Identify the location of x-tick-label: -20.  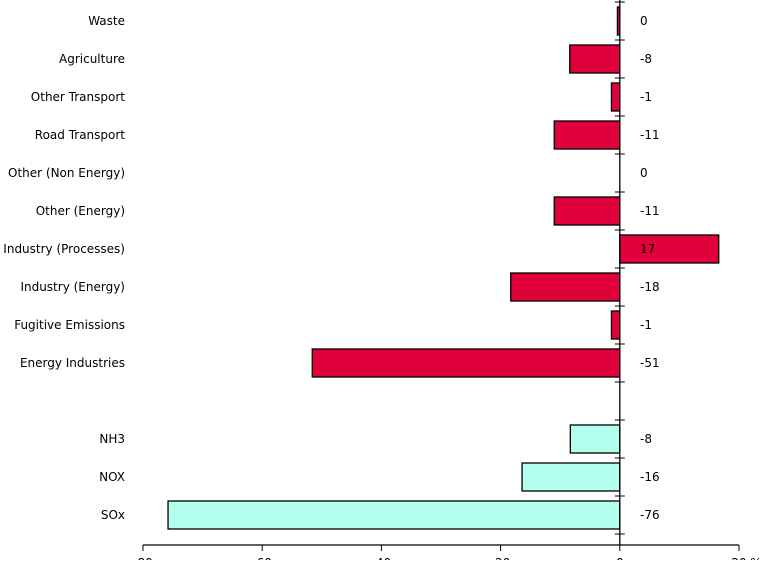
(501, 558).